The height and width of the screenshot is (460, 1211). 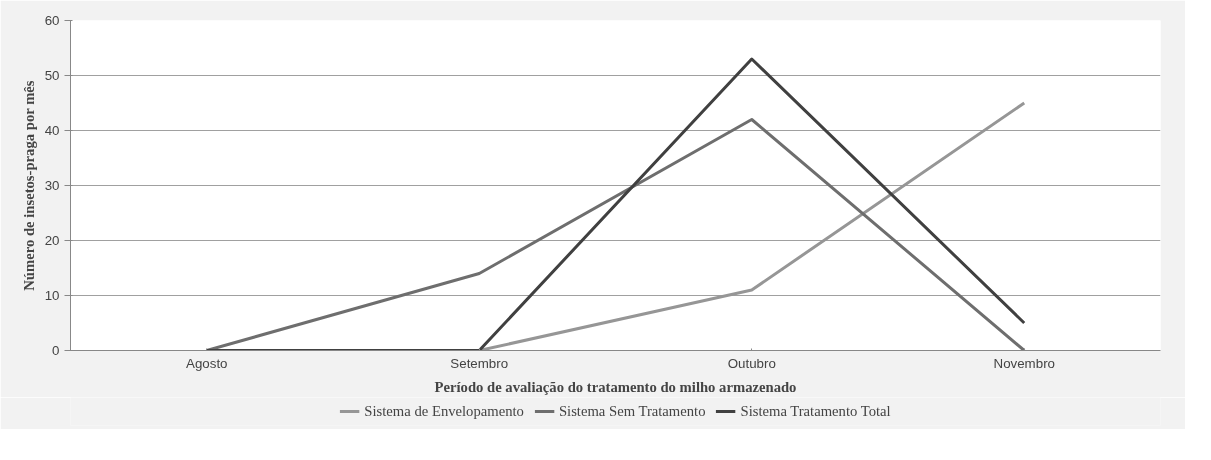 I want to click on y-tick-label: 30, so click(x=52, y=185).